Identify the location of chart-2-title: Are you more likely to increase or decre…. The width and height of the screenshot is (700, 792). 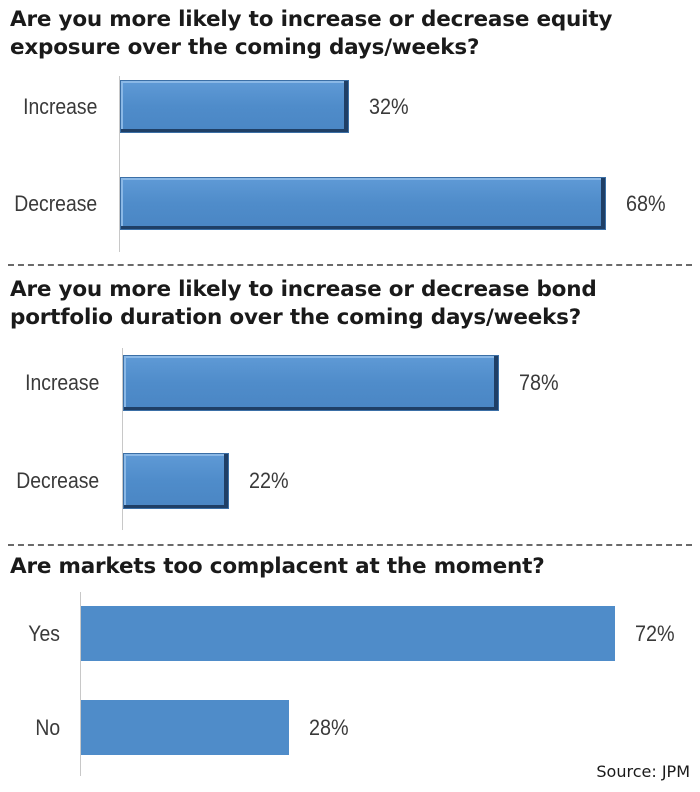
(303, 303).